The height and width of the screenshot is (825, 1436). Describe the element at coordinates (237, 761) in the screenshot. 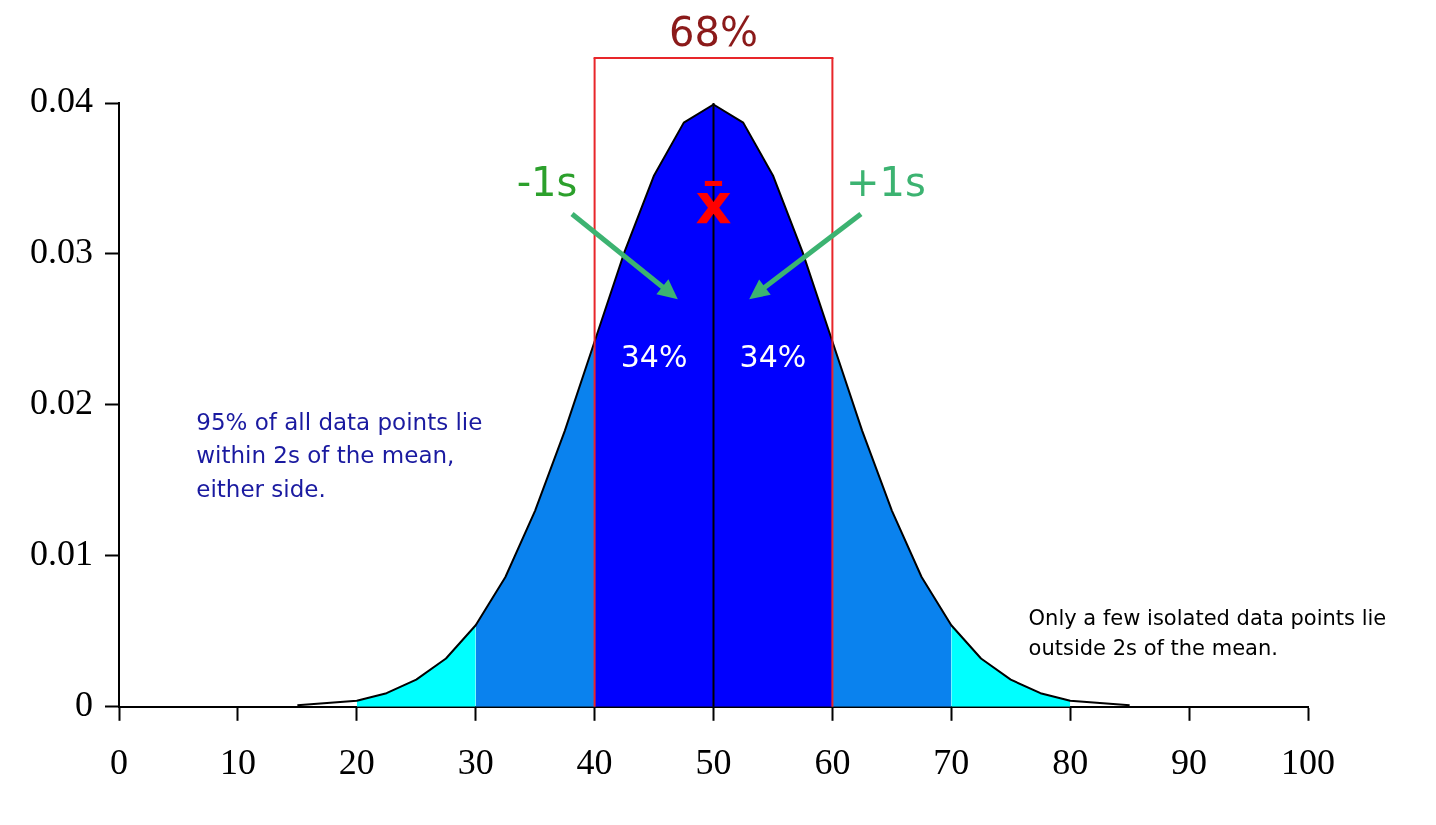

I see `x-tick-label: 10` at that location.